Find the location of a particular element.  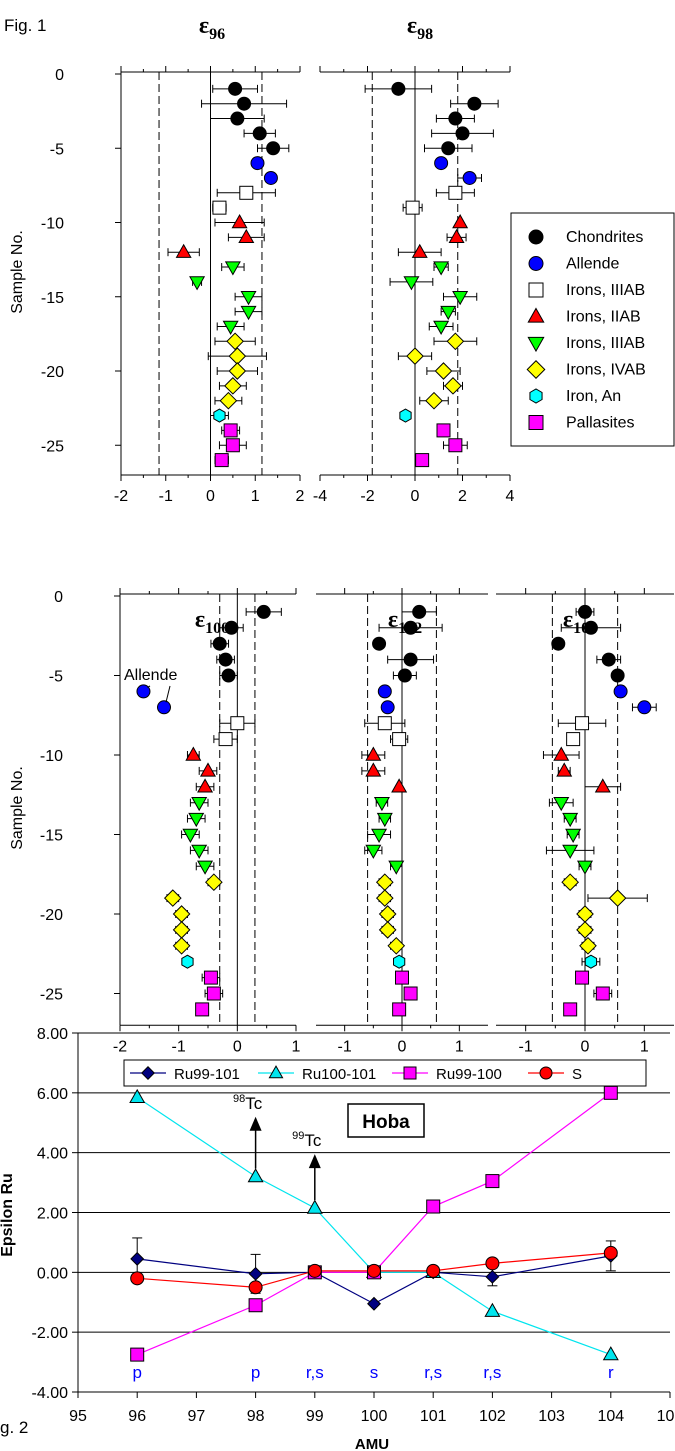

y-tick-label: -15 is located at coordinates (51, 836).